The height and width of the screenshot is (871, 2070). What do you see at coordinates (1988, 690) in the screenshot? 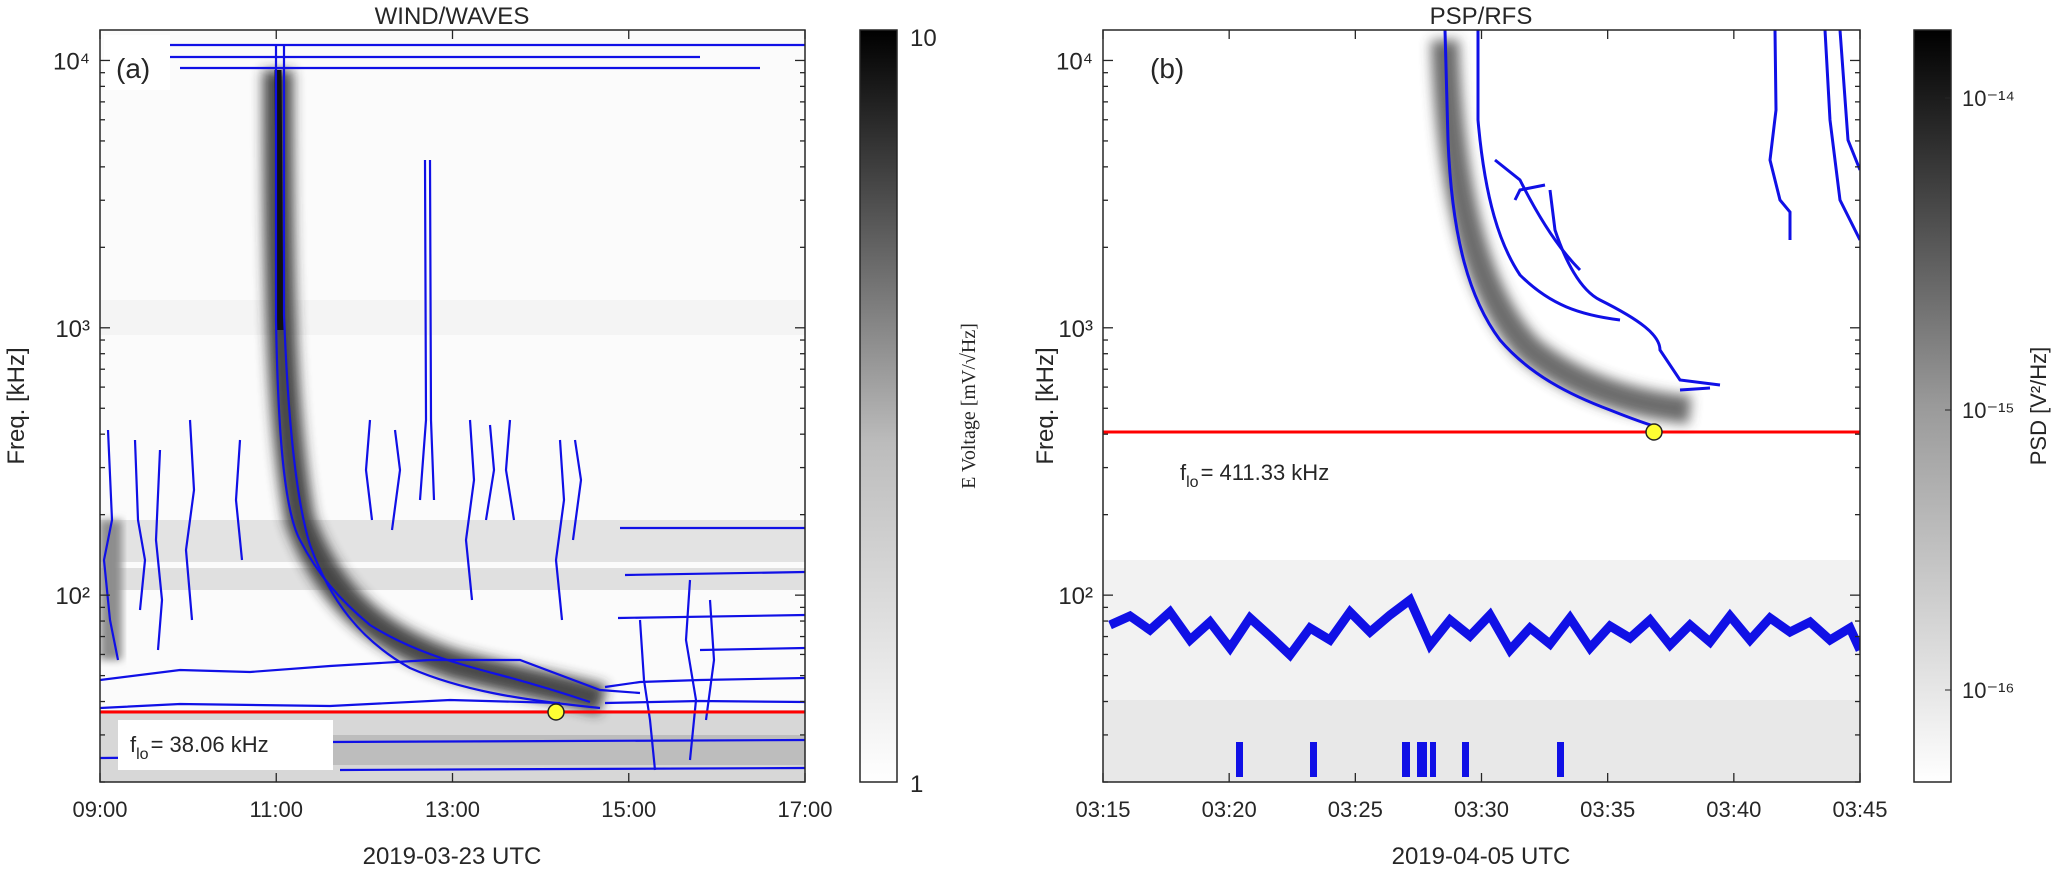
I see `colorbar-b-tick-label-3: 10⁻¹⁶` at bounding box center [1988, 690].